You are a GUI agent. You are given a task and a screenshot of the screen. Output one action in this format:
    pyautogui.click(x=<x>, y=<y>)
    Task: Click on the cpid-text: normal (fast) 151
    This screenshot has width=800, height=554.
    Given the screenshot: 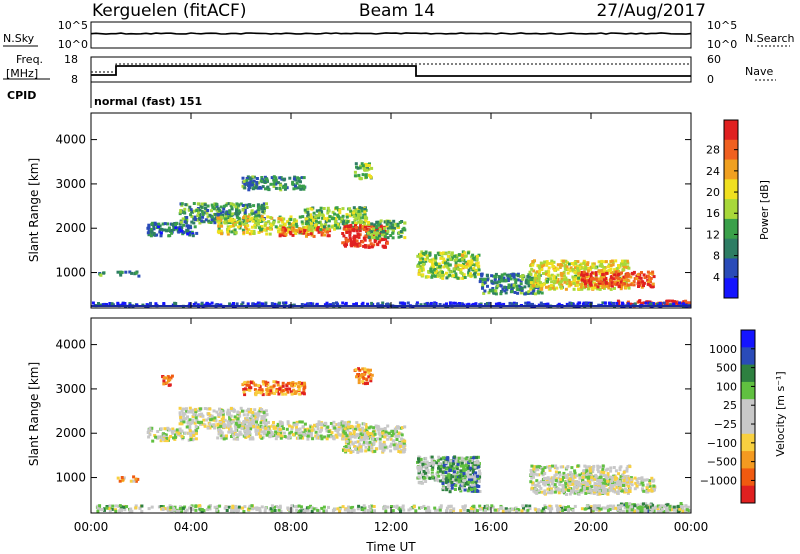 What is the action you would take?
    pyautogui.click(x=148, y=101)
    